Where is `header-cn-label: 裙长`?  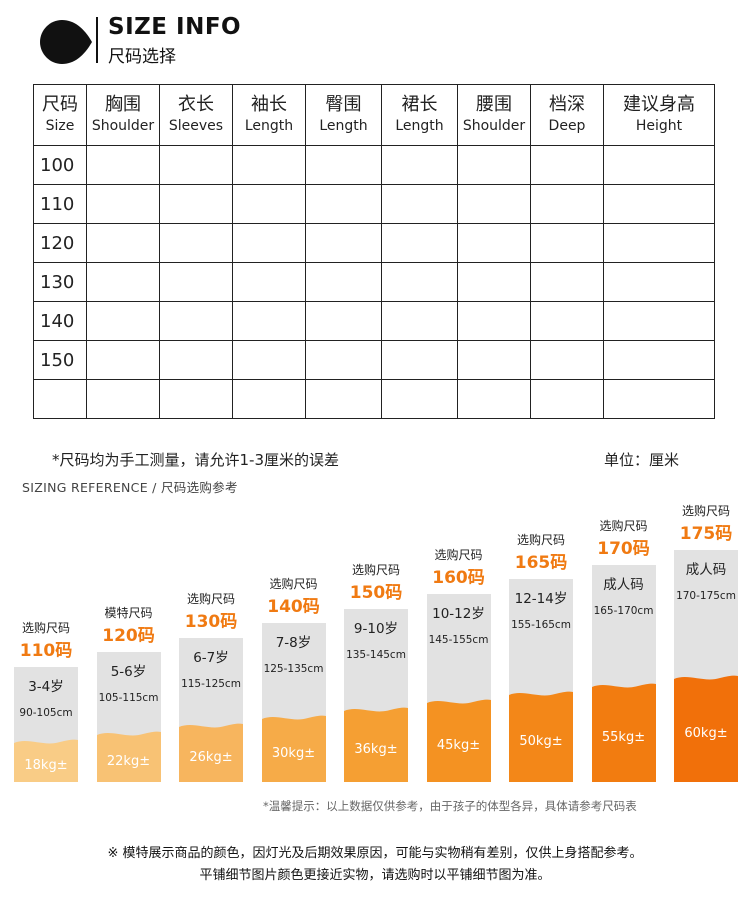
header-cn-label: 裙长 is located at coordinates (419, 104).